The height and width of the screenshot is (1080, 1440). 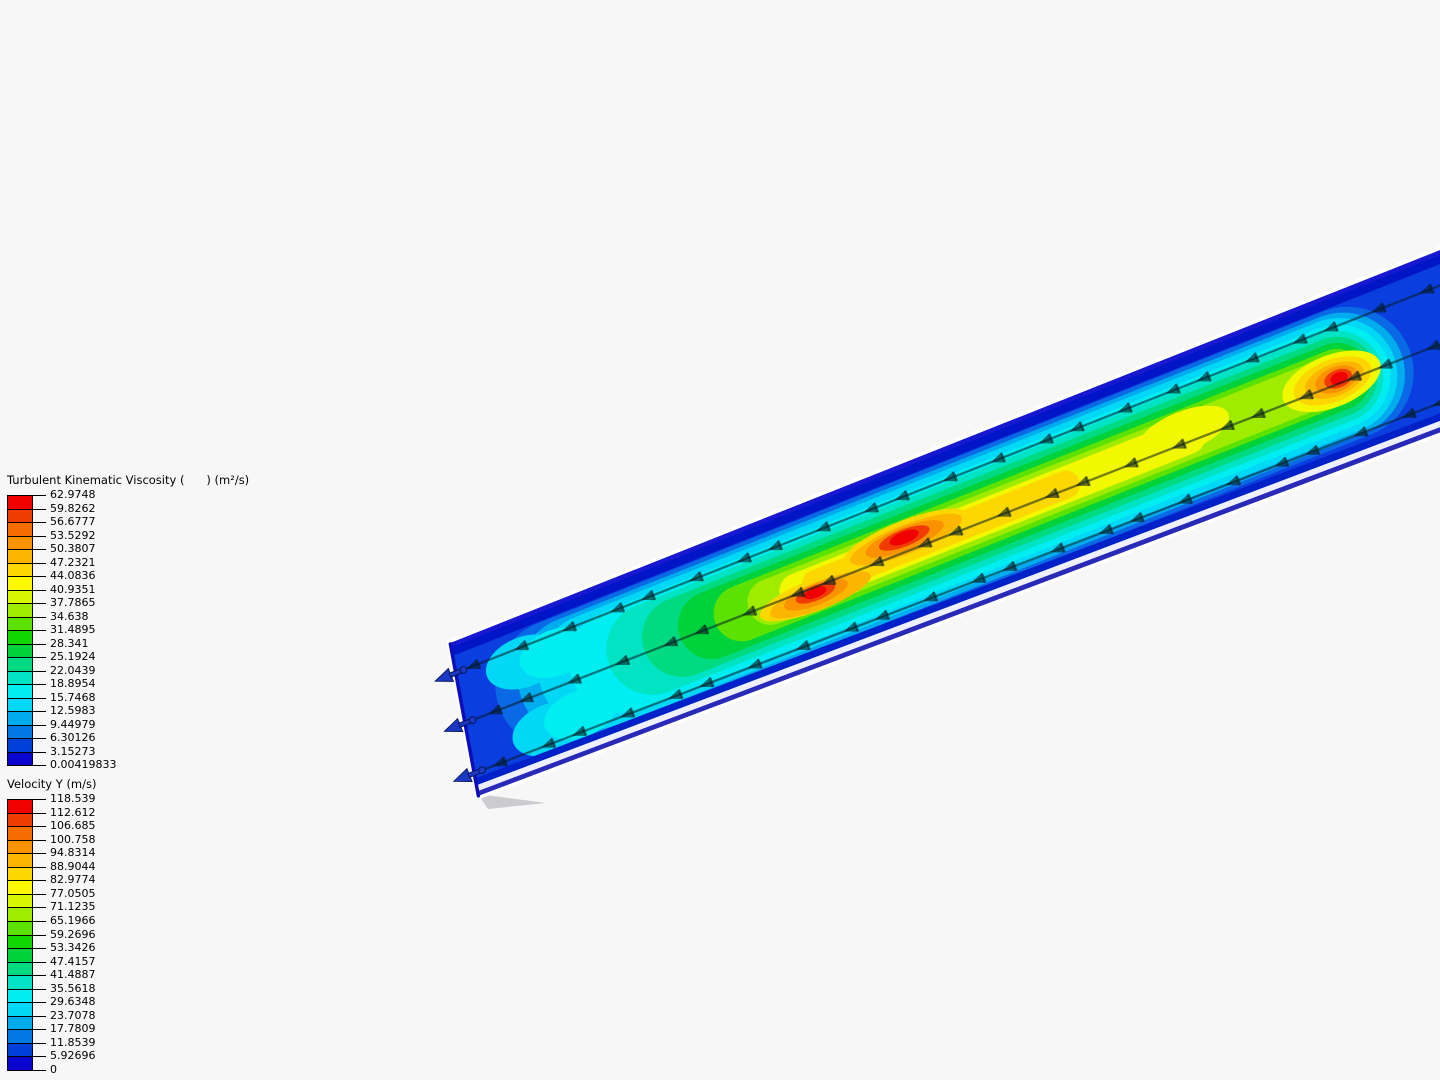 What do you see at coordinates (73, 508) in the screenshot?
I see `legend-tick-label: 59.8262` at bounding box center [73, 508].